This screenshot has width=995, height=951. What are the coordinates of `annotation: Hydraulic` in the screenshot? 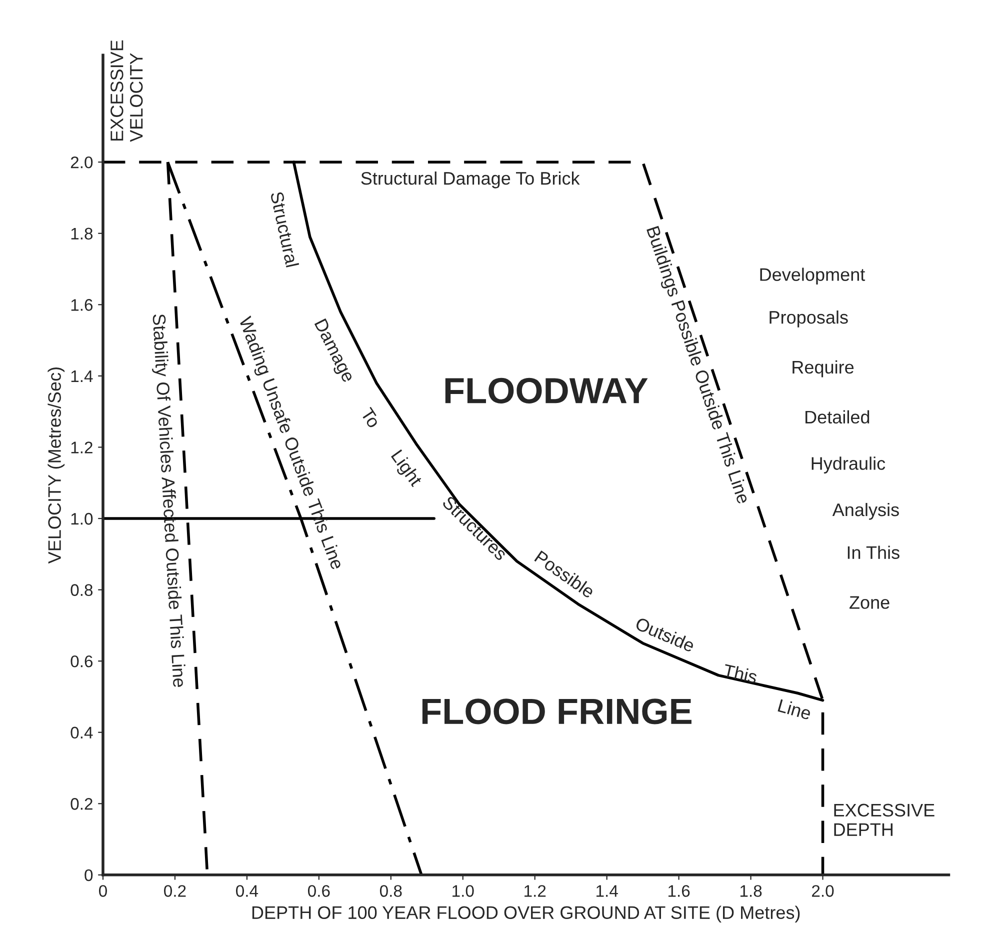 It's located at (849, 465).